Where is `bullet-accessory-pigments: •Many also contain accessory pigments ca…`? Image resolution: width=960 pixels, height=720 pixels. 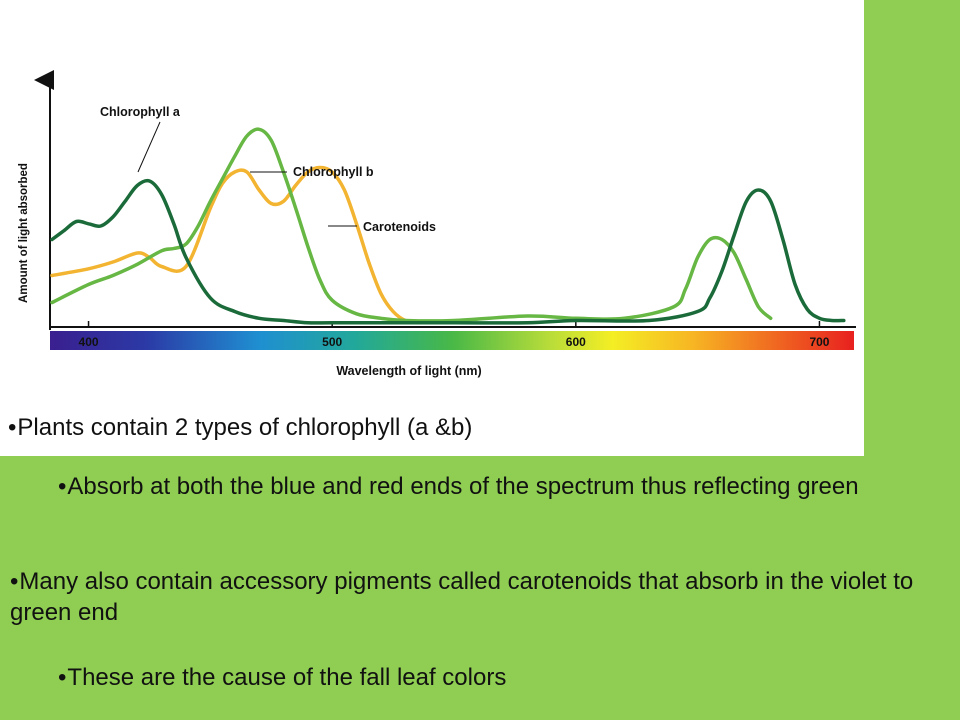
bullet-accessory-pigments: •Many also contain accessory pigments ca… is located at coordinates (475, 597).